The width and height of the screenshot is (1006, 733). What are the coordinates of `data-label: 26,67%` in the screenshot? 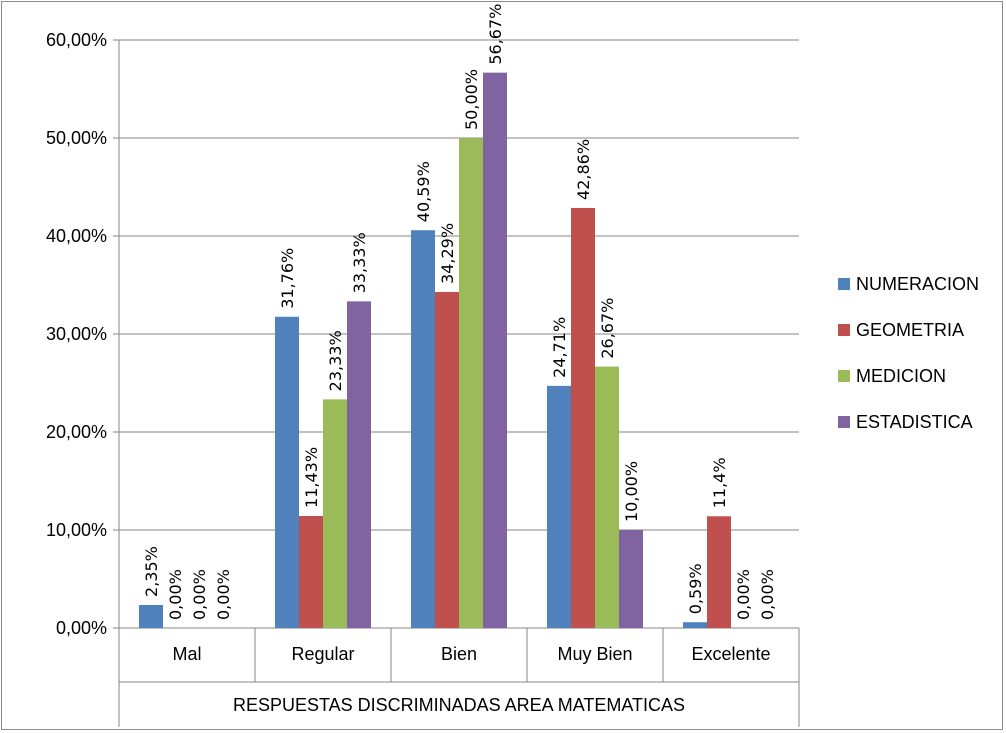 It's located at (607, 328).